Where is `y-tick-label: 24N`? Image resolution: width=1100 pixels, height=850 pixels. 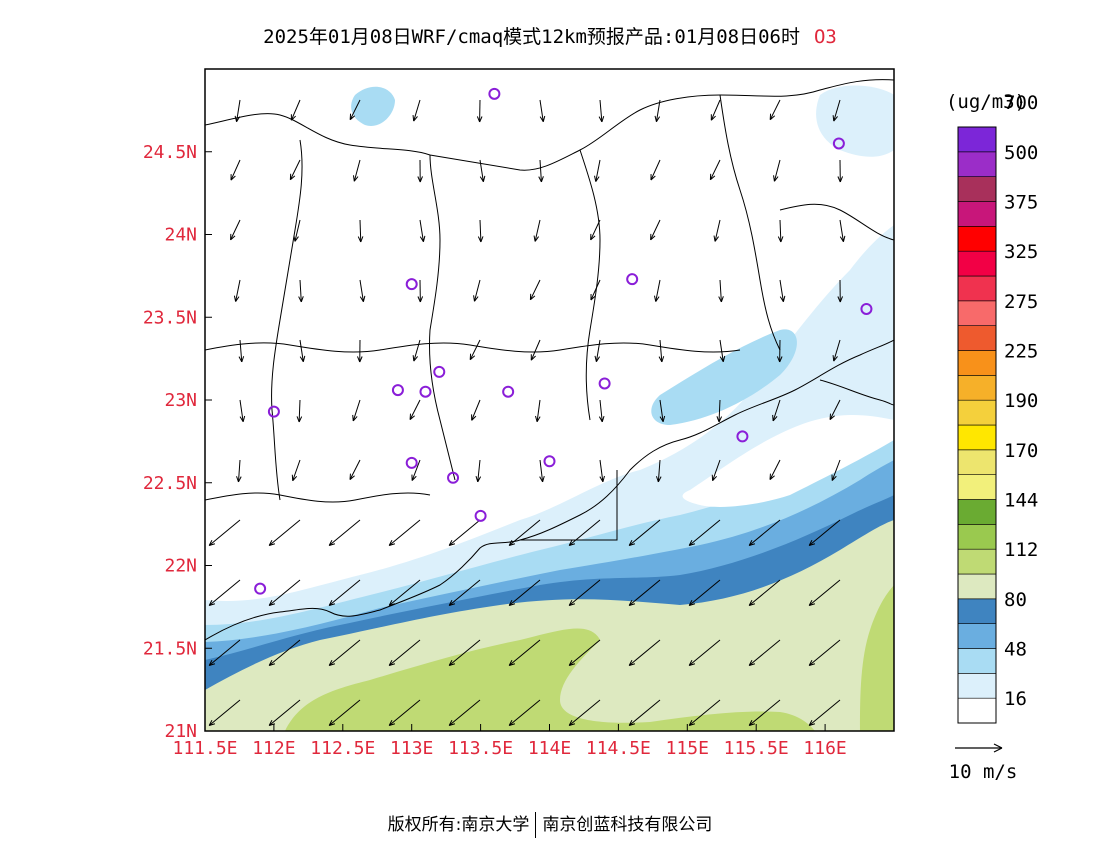 y-tick-label: 24N is located at coordinates (180, 235).